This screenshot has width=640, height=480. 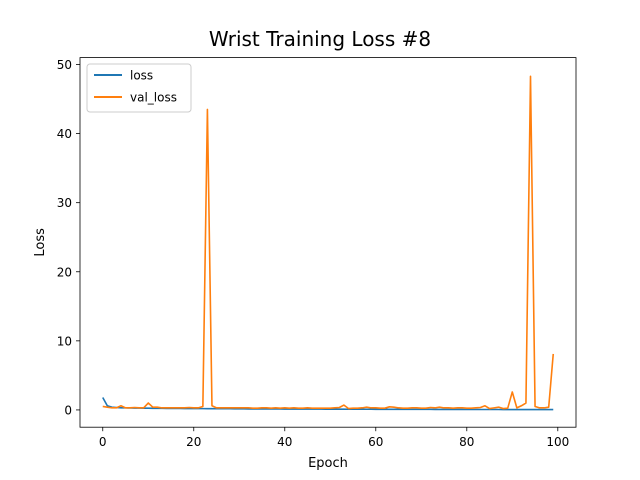 What do you see at coordinates (375, 442) in the screenshot?
I see `x-tick-label: 60` at bounding box center [375, 442].